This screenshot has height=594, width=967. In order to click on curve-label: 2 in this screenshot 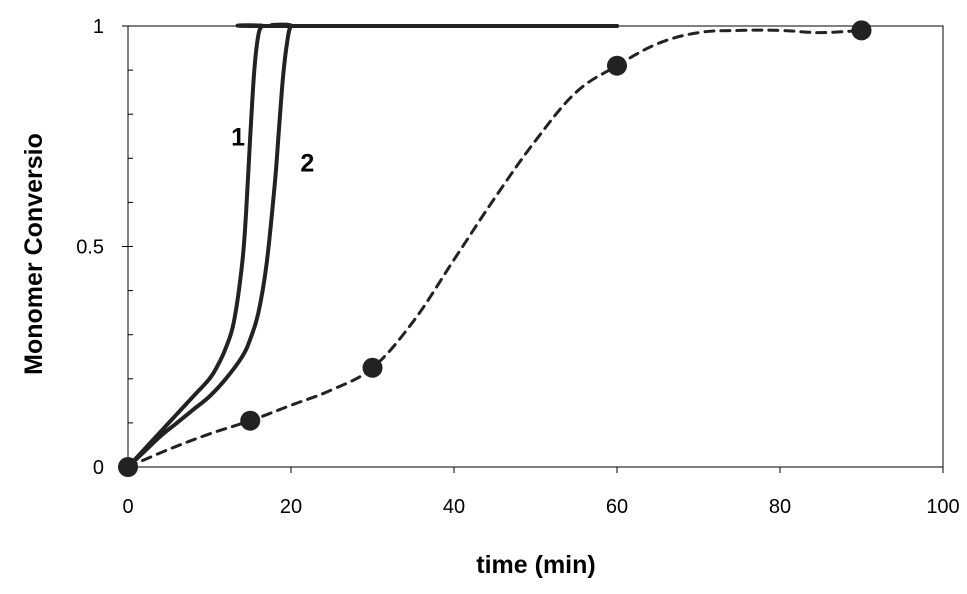, I will do `click(307, 164)`.